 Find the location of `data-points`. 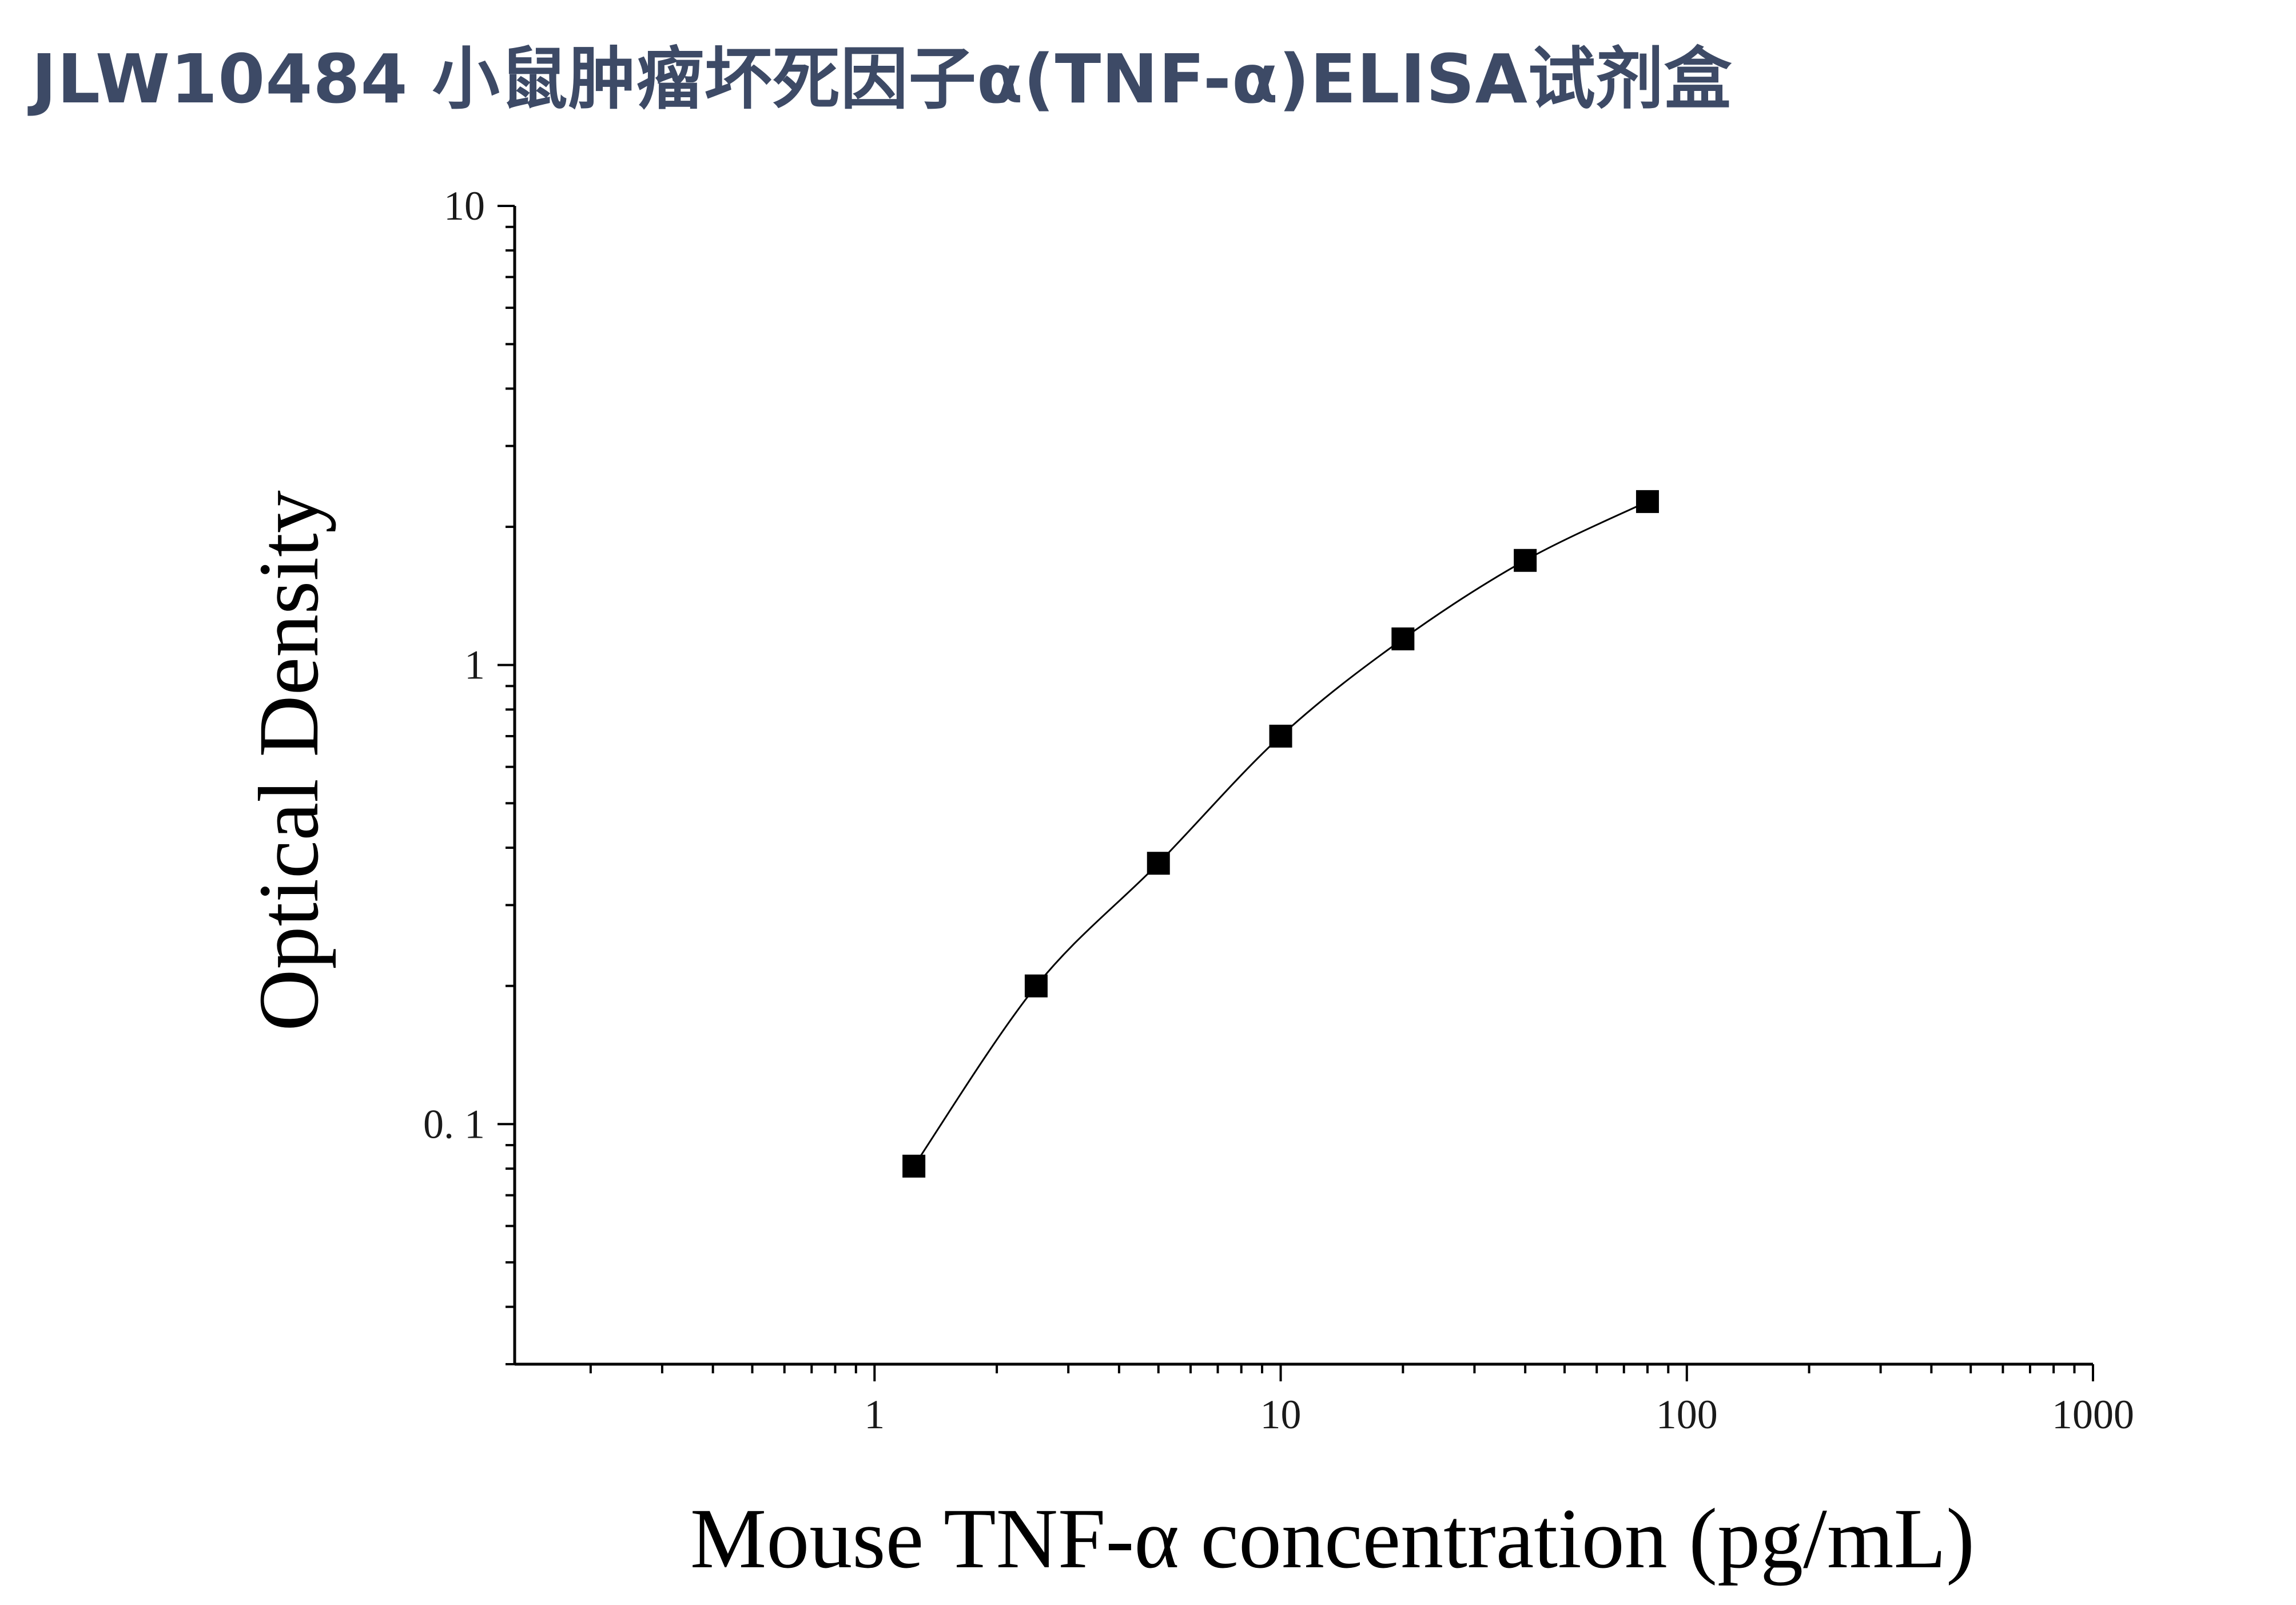

data-points is located at coordinates (1281, 834).